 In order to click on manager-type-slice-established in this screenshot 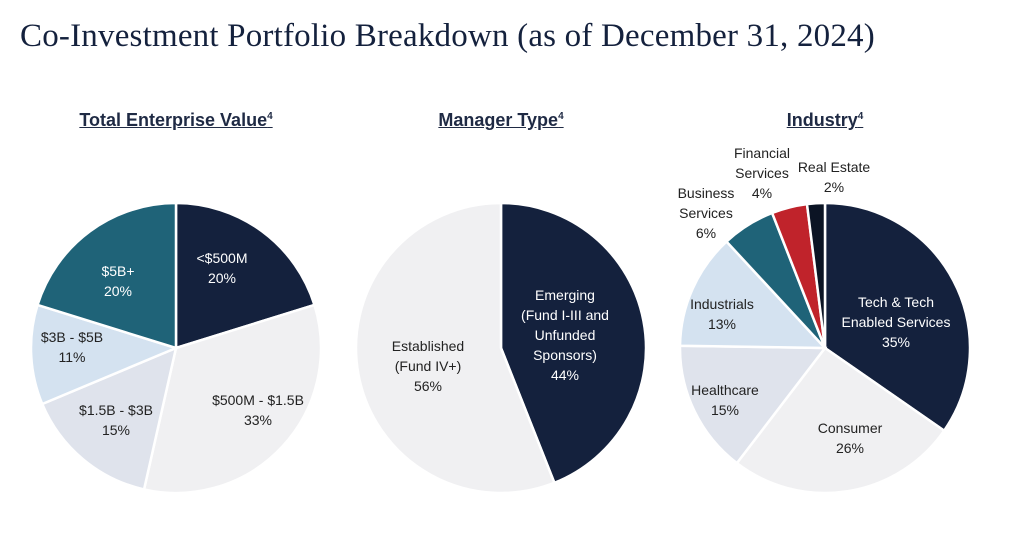, I will do `click(455, 348)`.